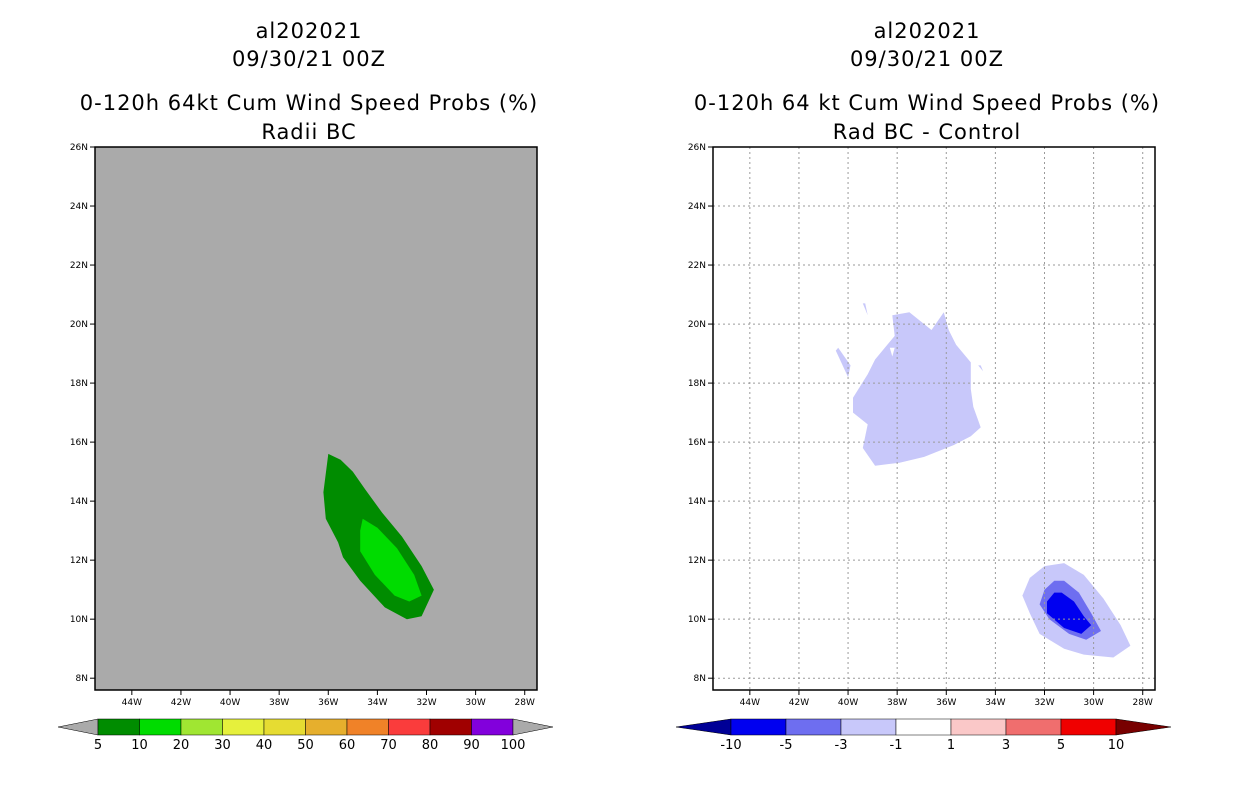 The height and width of the screenshot is (800, 1236). I want to click on colorbar-label: 30, so click(222, 745).